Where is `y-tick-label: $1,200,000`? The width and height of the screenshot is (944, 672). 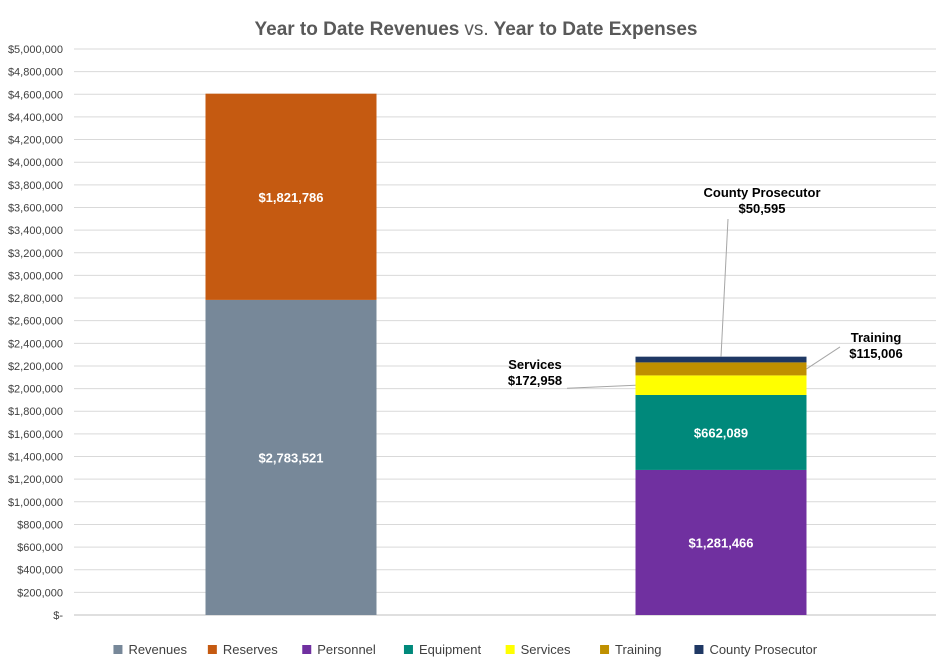 y-tick-label: $1,200,000 is located at coordinates (35, 480).